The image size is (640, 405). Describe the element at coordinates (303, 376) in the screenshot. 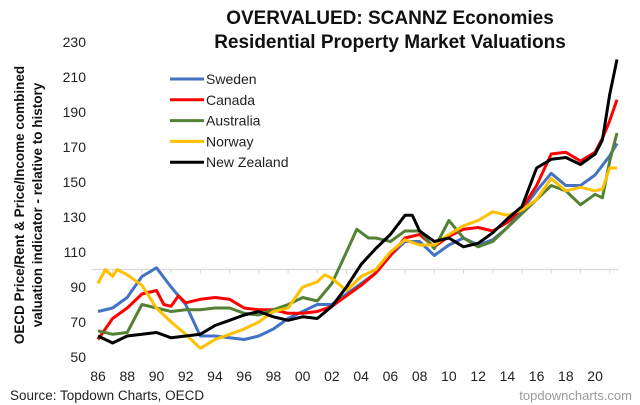

I see `x-tick-label: 00` at that location.